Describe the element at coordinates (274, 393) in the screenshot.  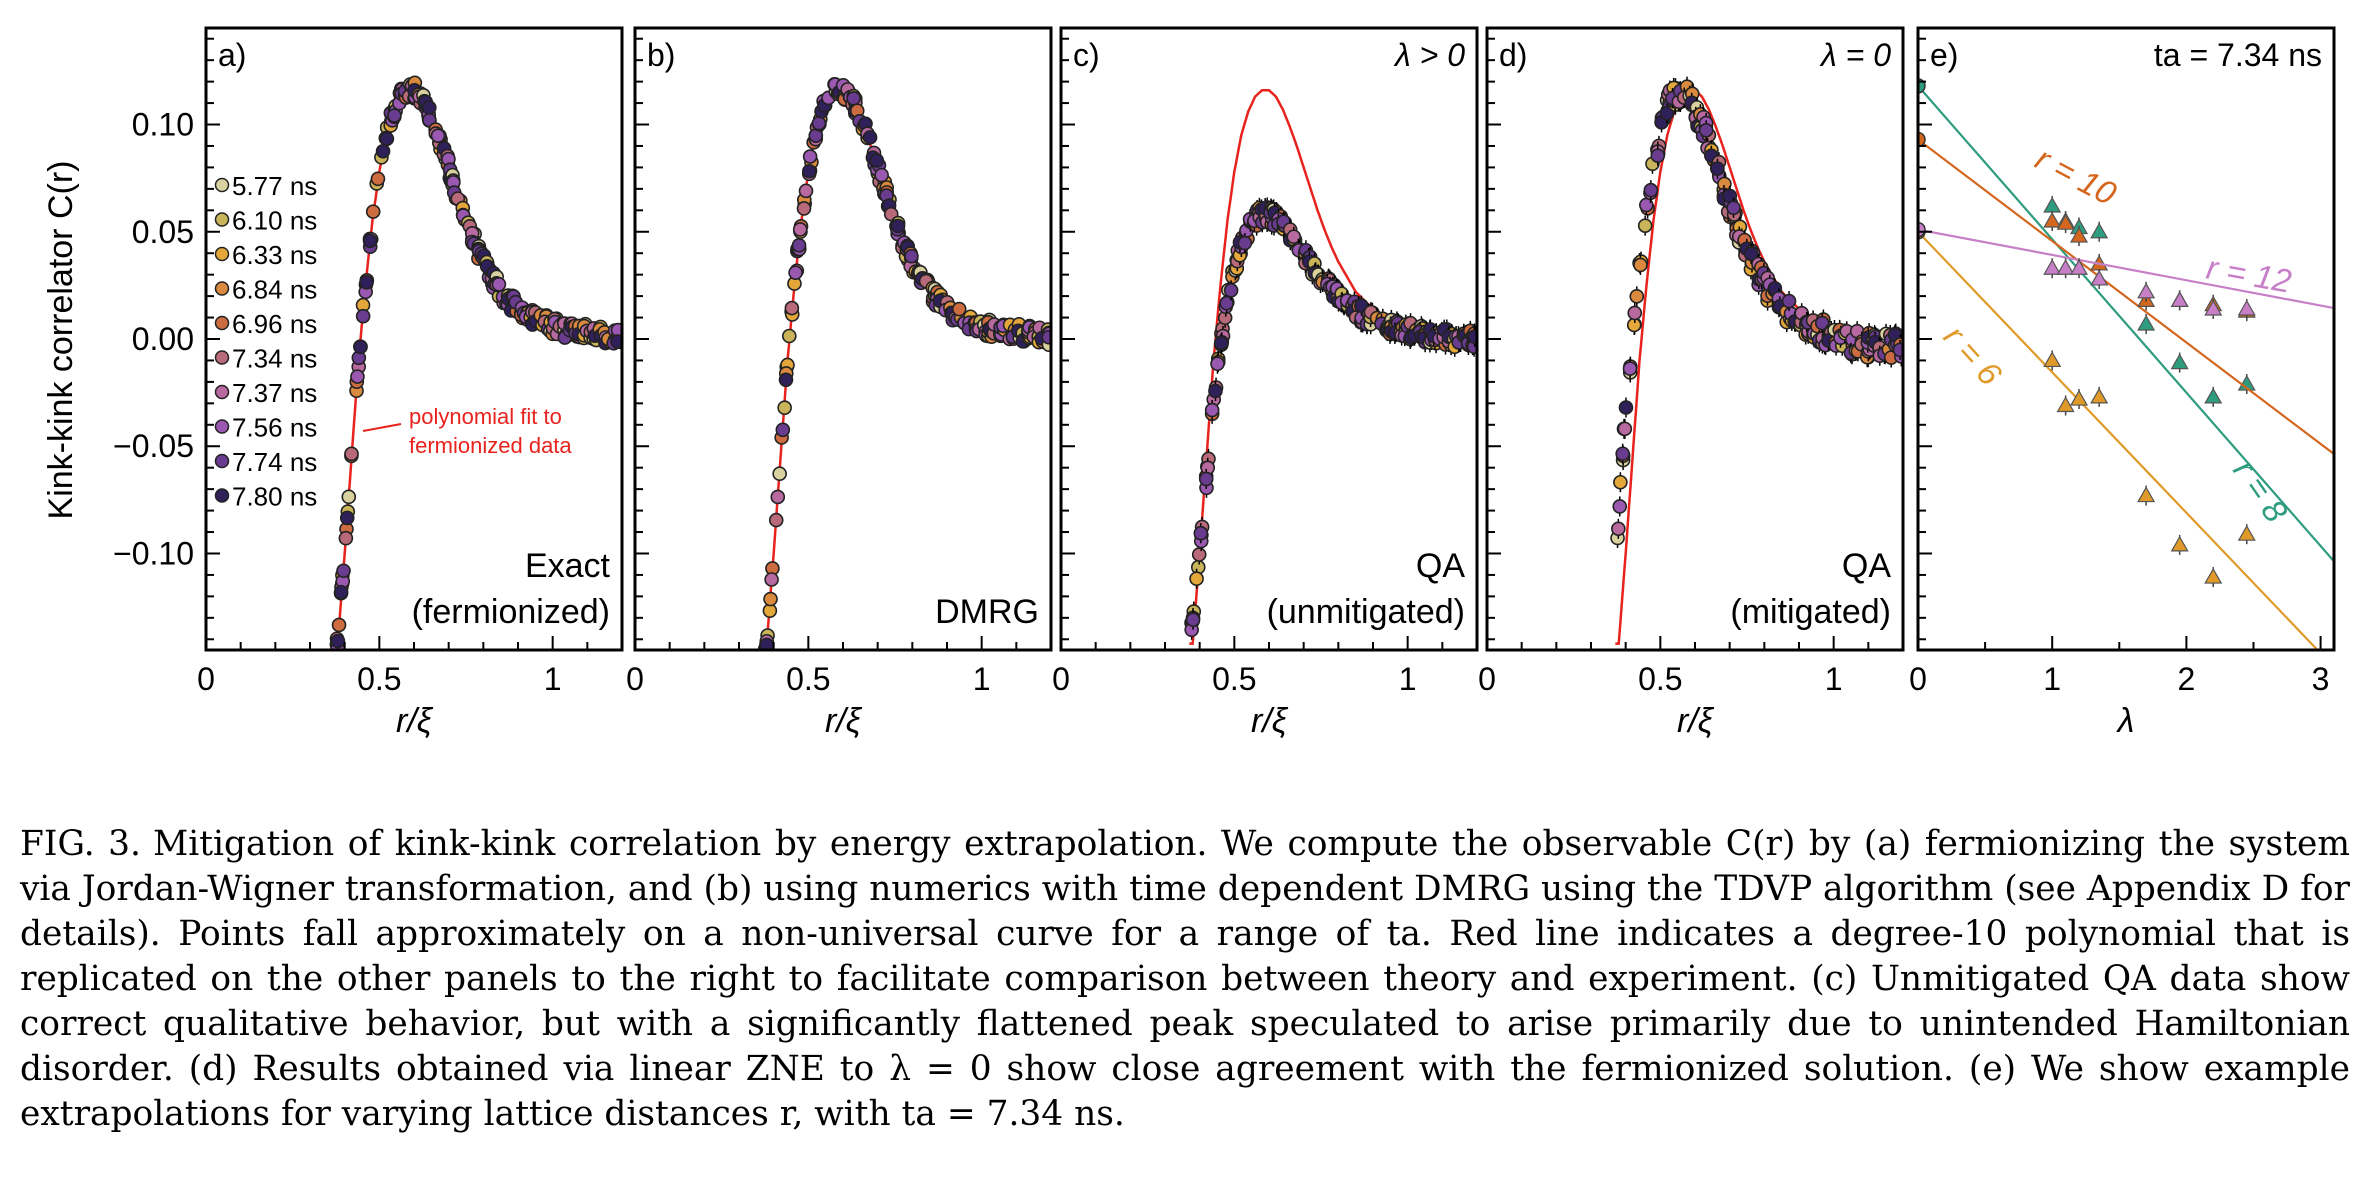
I see `legend-entry: 7.37 ns` at that location.